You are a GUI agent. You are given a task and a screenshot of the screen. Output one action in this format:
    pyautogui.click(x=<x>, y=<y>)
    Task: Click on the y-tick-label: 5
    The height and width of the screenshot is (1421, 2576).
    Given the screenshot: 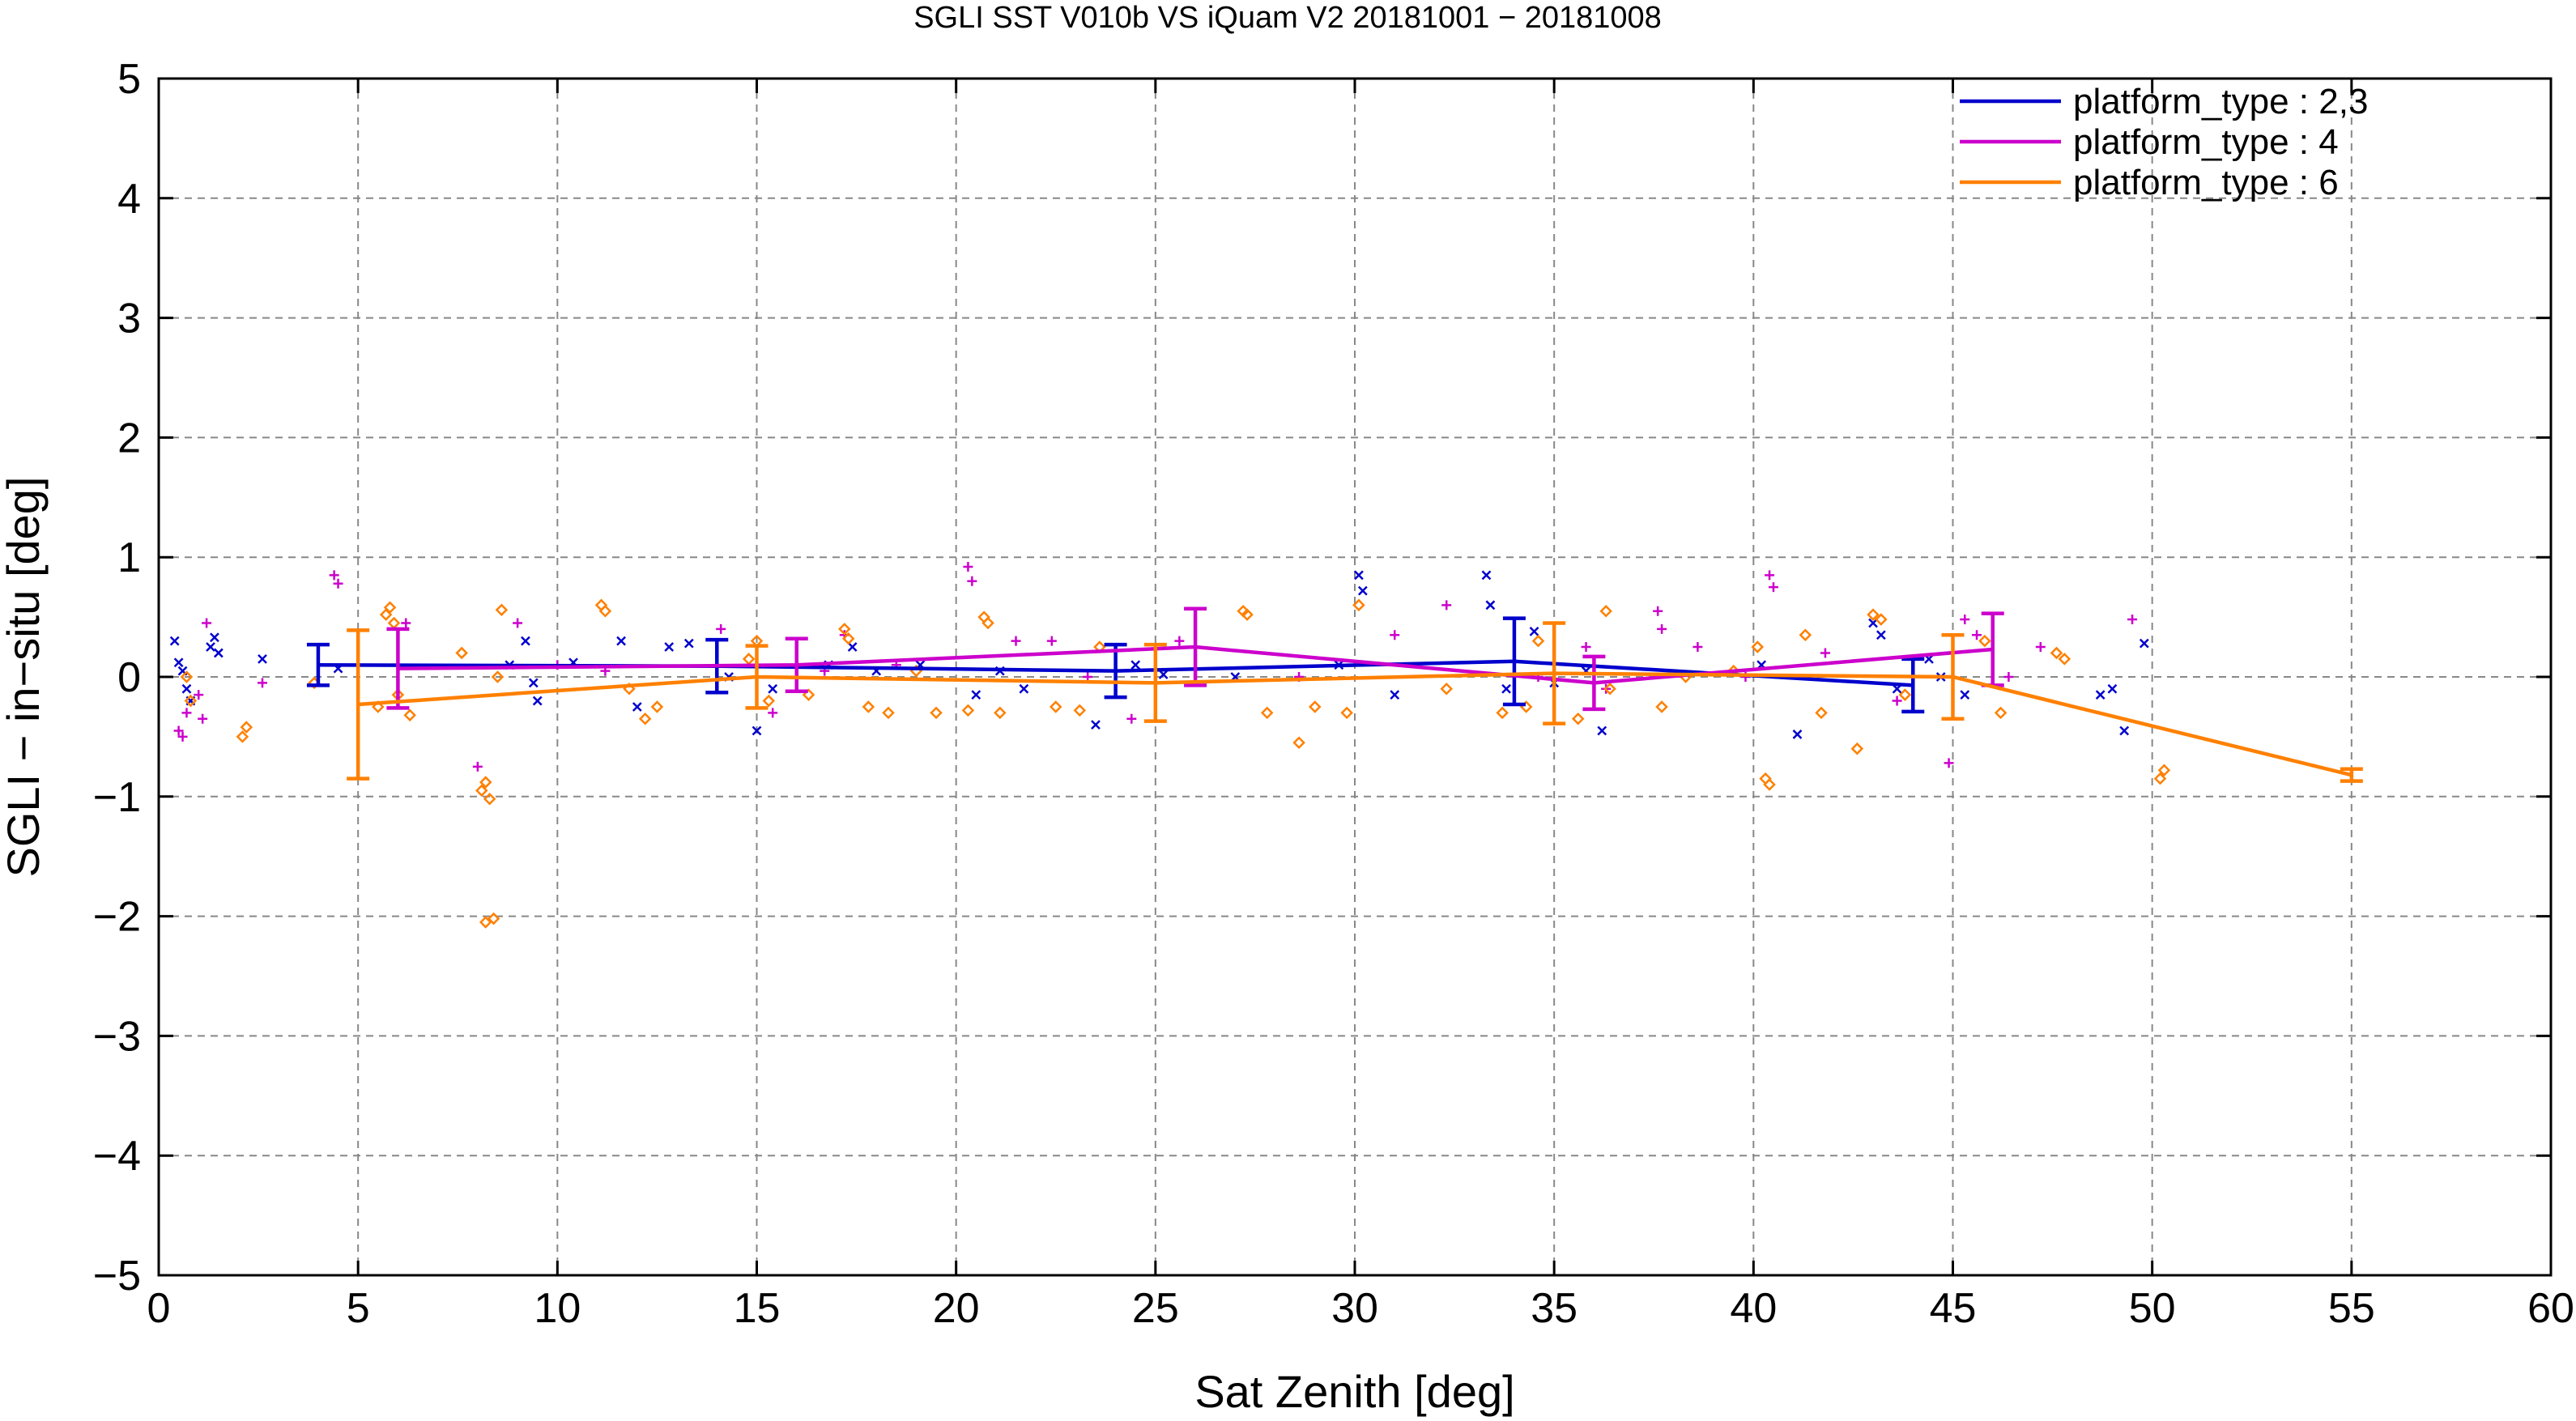 What is the action you would take?
    pyautogui.click(x=129, y=79)
    